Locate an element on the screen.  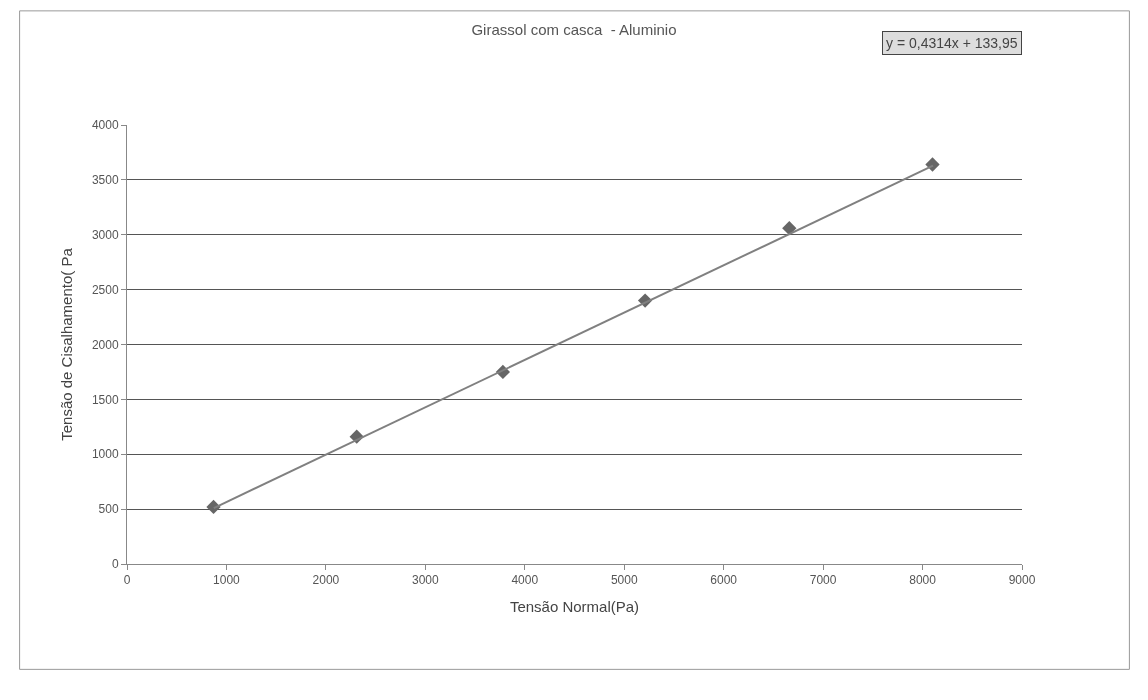
y-tick-label: 1500 is located at coordinates (105, 399).